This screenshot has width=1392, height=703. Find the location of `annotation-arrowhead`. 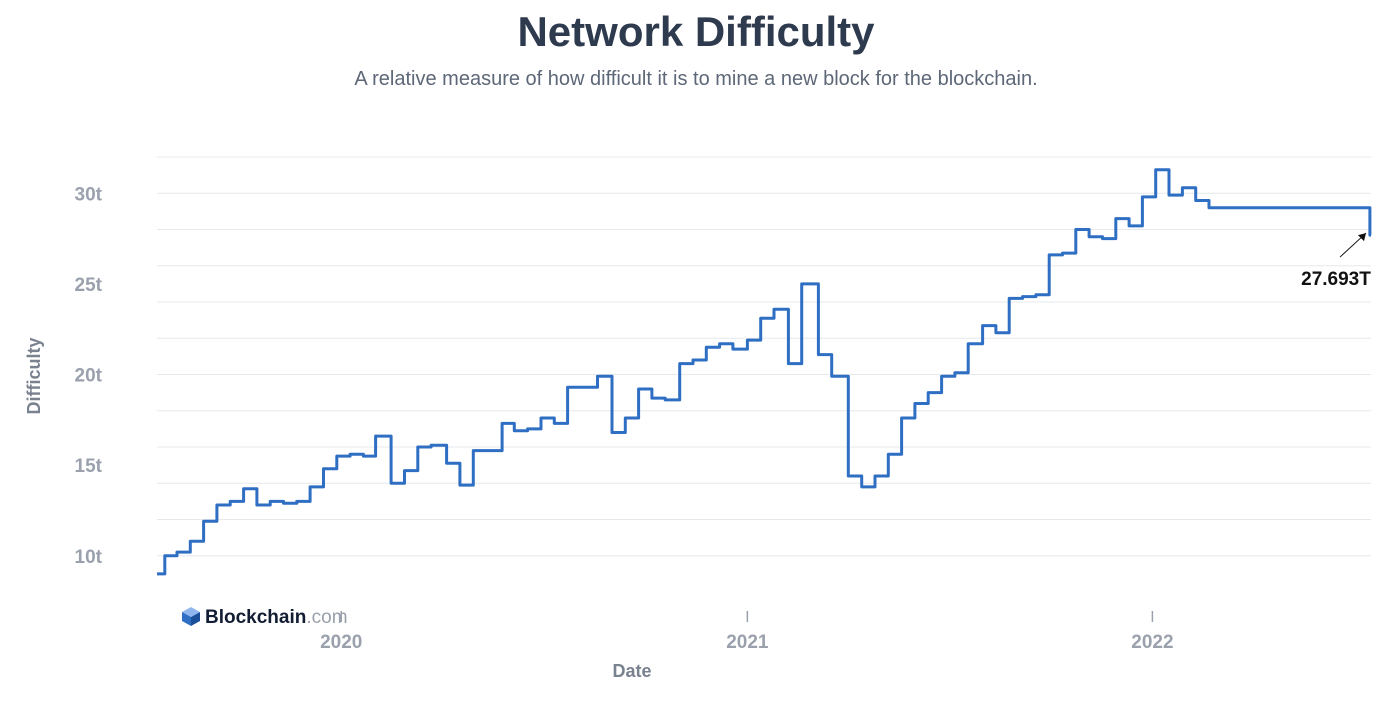

annotation-arrowhead is located at coordinates (1362, 237).